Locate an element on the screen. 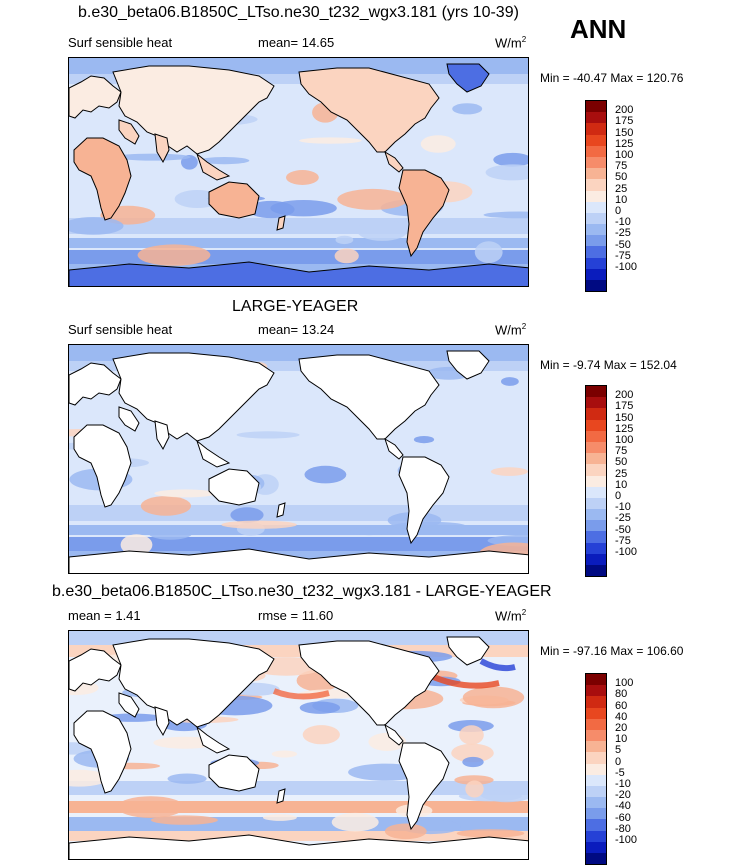 The width and height of the screenshot is (732, 865). colorbar-tick-label: 200 is located at coordinates (624, 395).